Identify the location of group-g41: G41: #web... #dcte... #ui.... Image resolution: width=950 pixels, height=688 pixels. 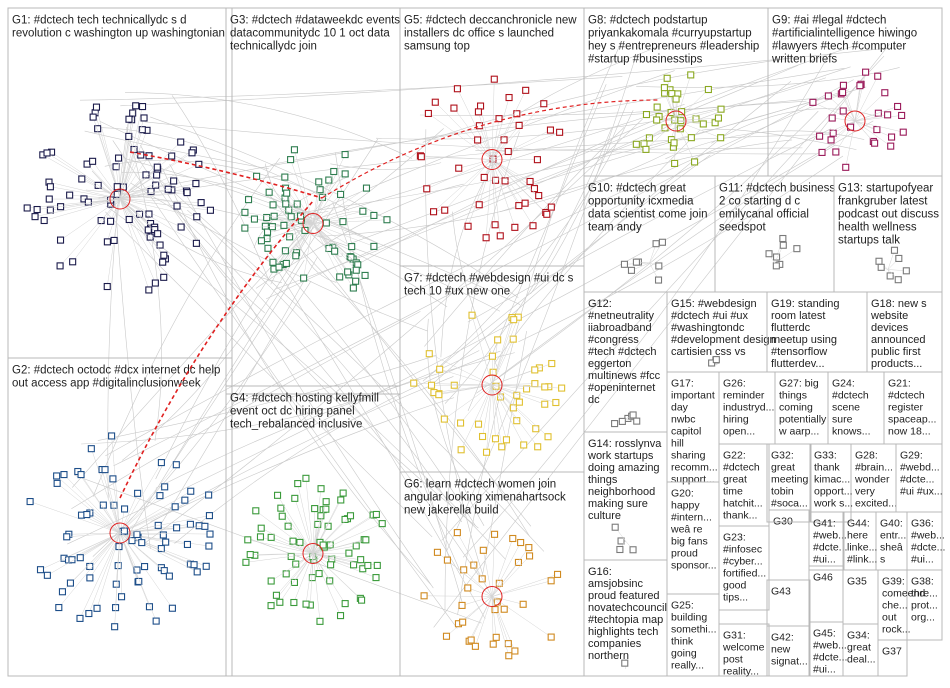
(827, 541).